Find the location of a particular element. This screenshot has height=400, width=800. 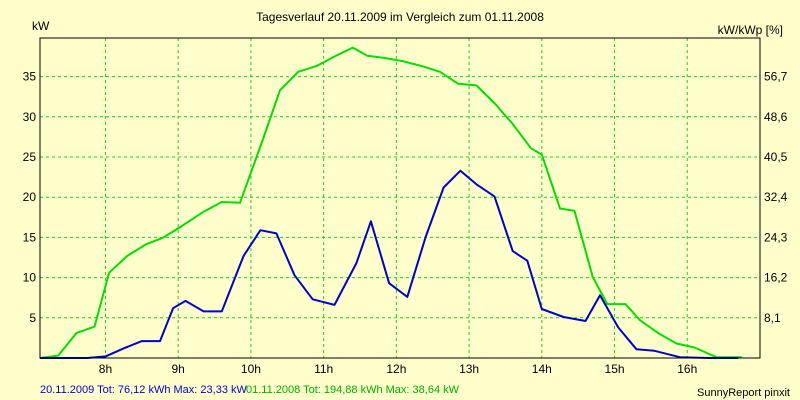

y-left-tick-label: 35 is located at coordinates (30, 77).